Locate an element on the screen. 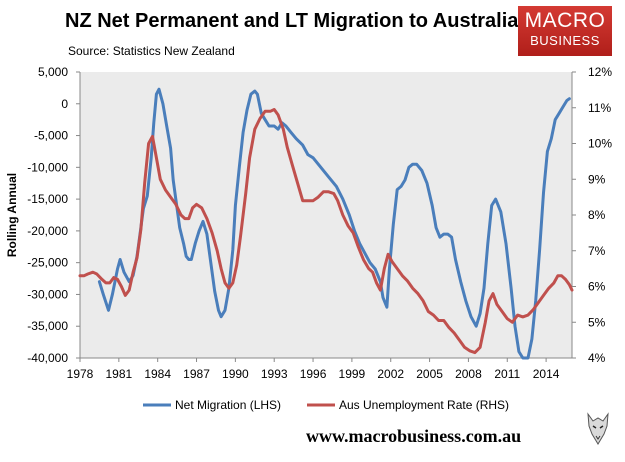 The image size is (625, 462). y-right-tick-label: 8% is located at coordinates (597, 215).